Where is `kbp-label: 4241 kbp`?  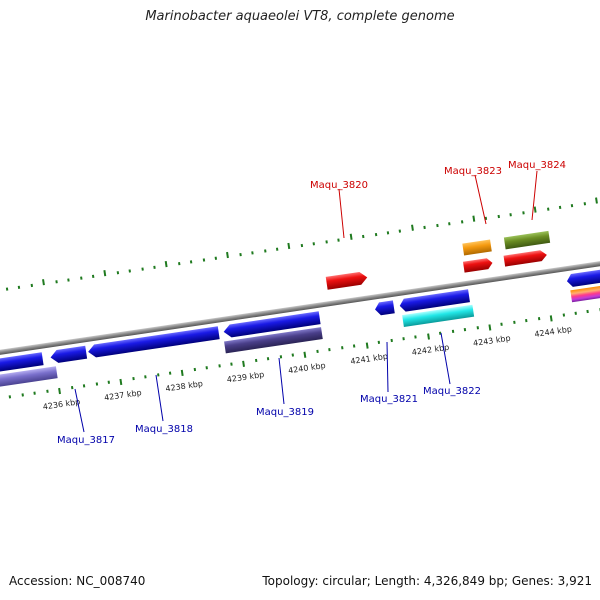 kbp-label: 4241 kbp is located at coordinates (369, 359).